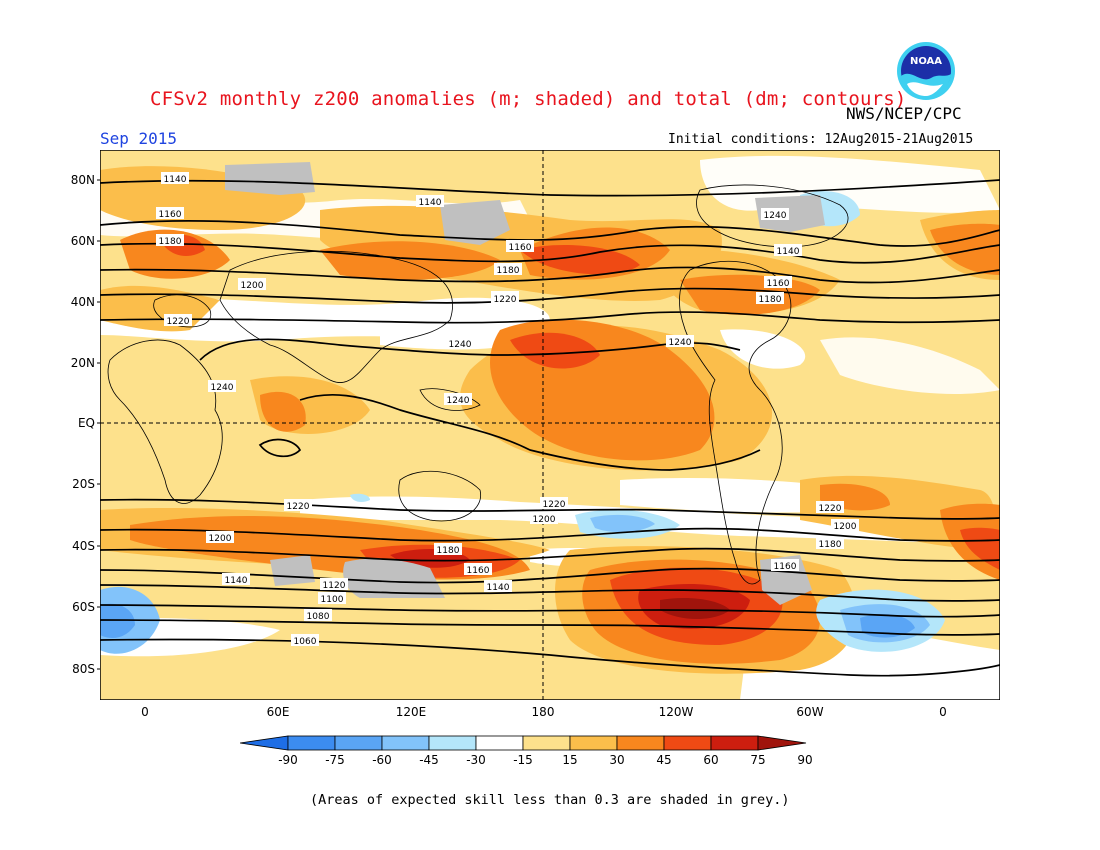 The width and height of the screenshot is (1100, 850). I want to click on colorbar-tick-label: 45, so click(663, 760).